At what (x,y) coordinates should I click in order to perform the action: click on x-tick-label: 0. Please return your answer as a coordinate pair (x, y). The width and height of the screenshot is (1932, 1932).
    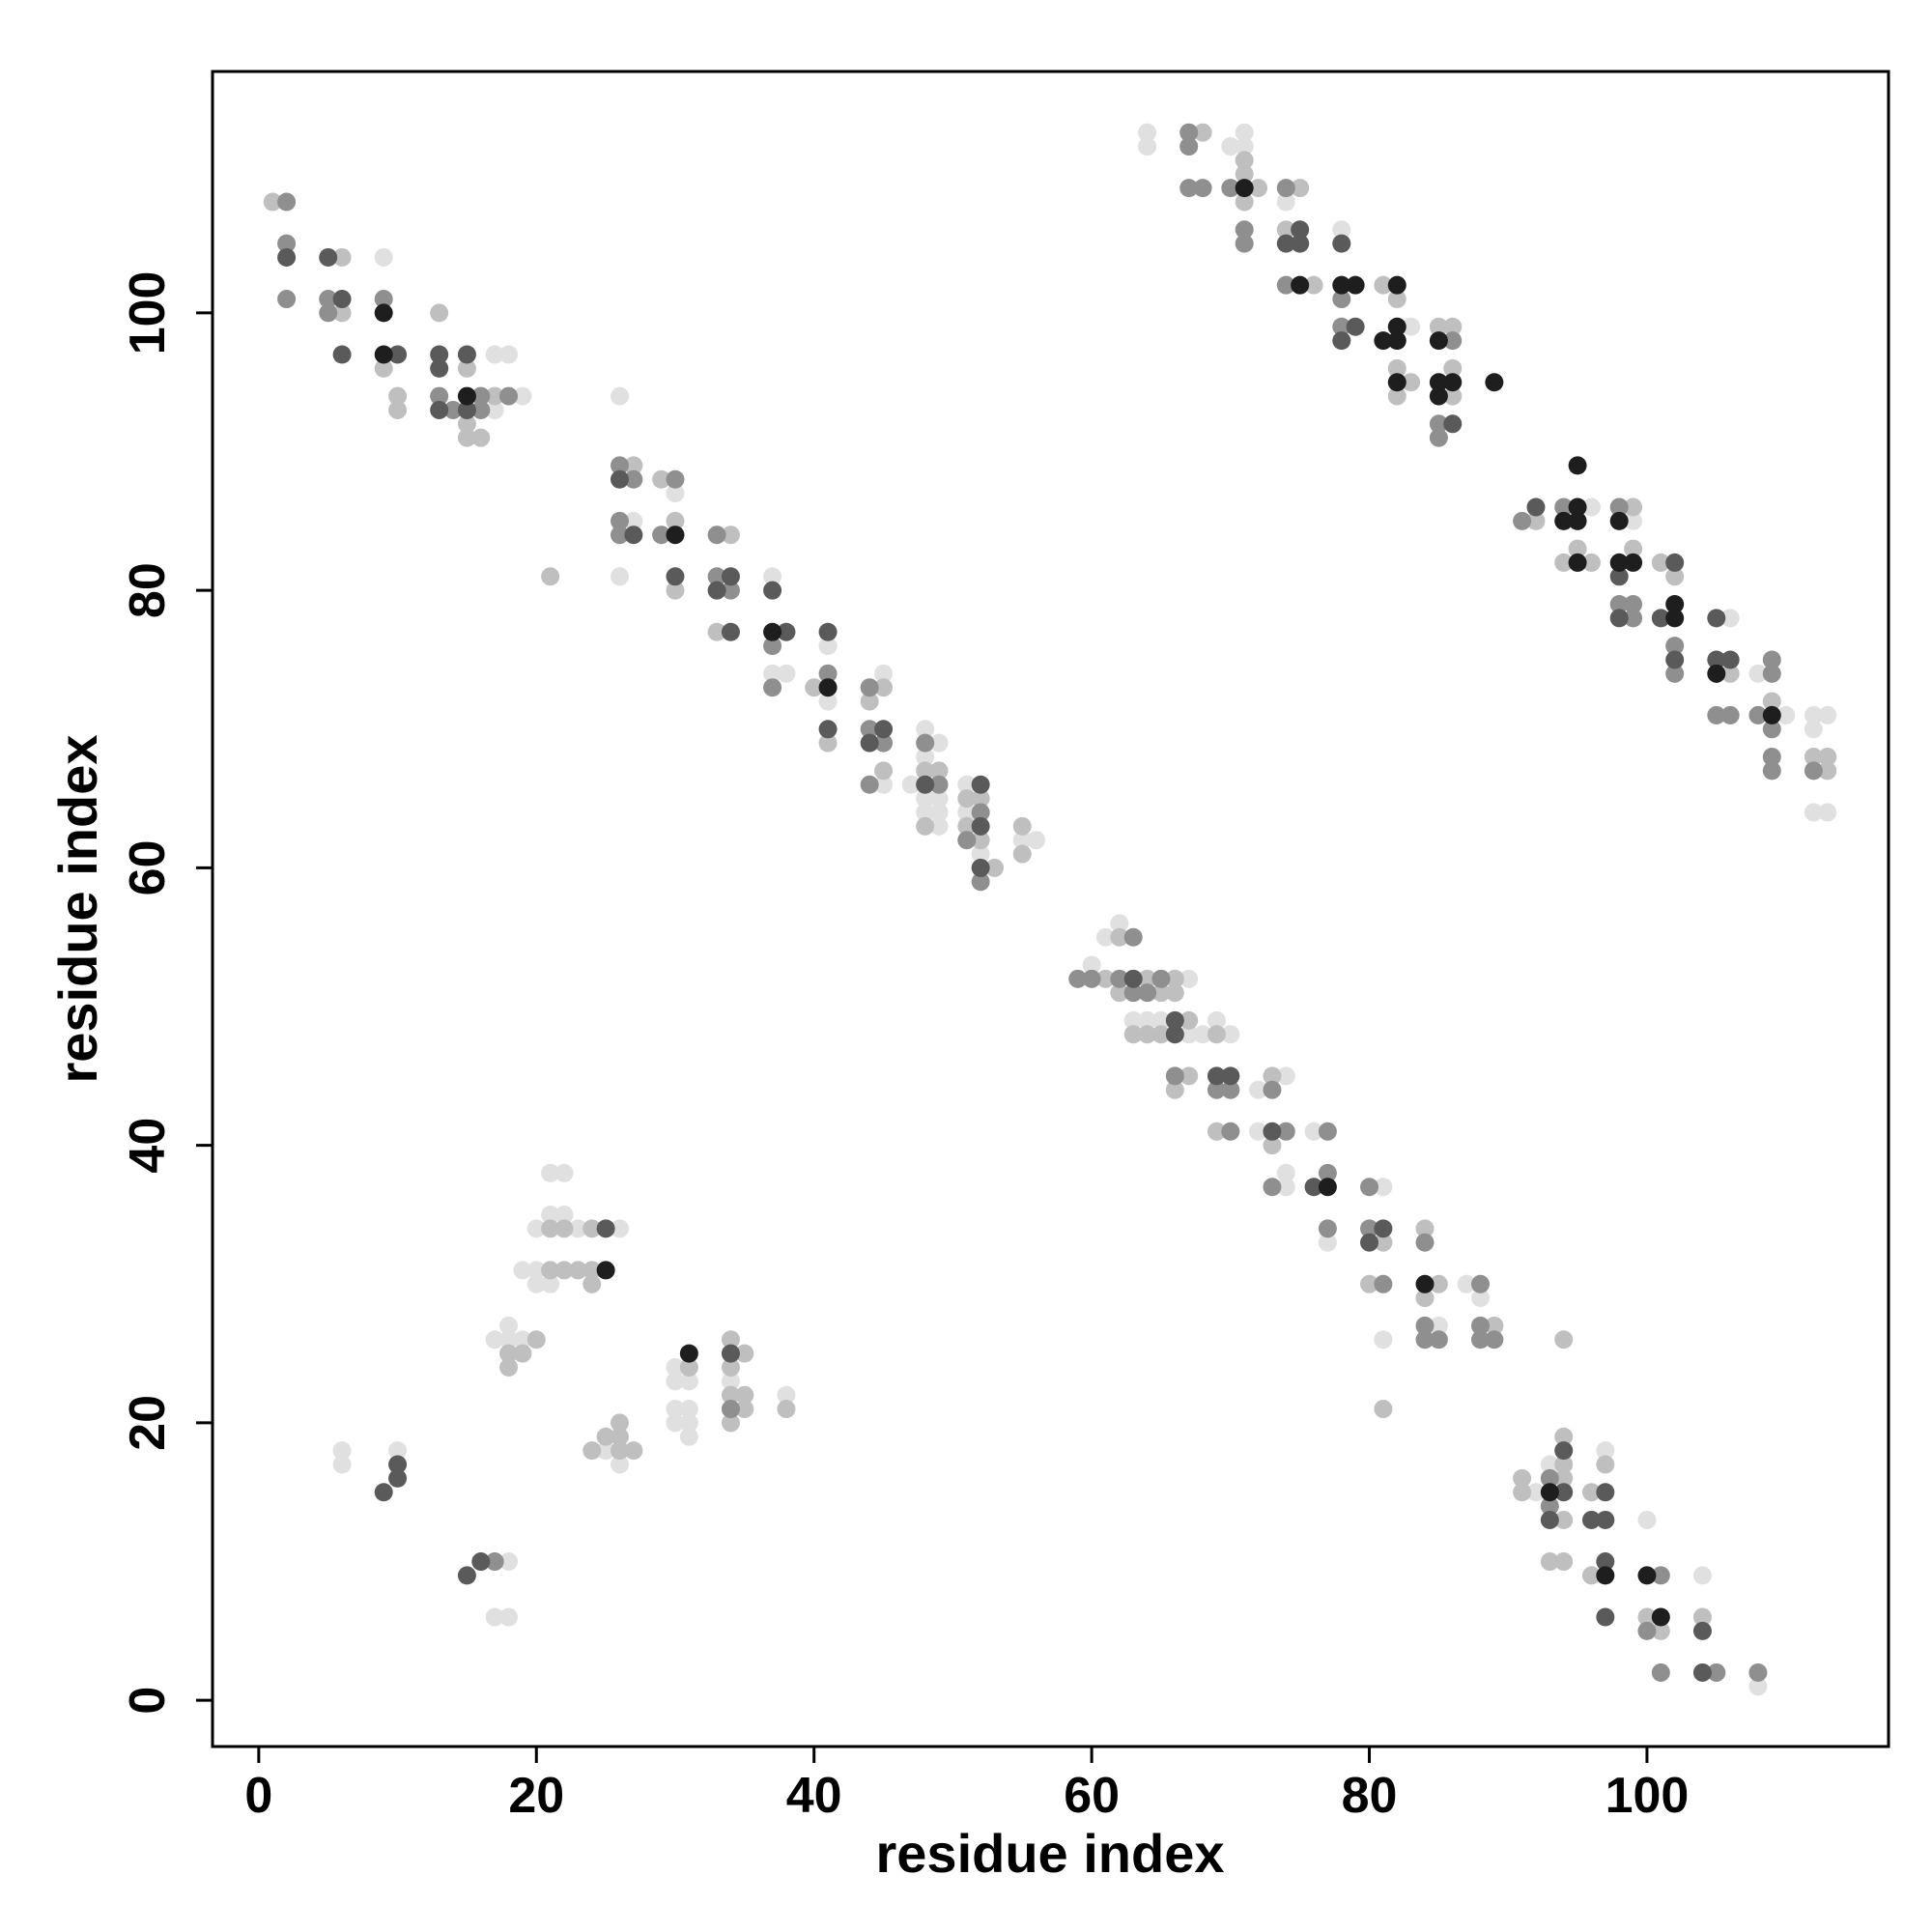
    Looking at the image, I should click on (258, 1796).